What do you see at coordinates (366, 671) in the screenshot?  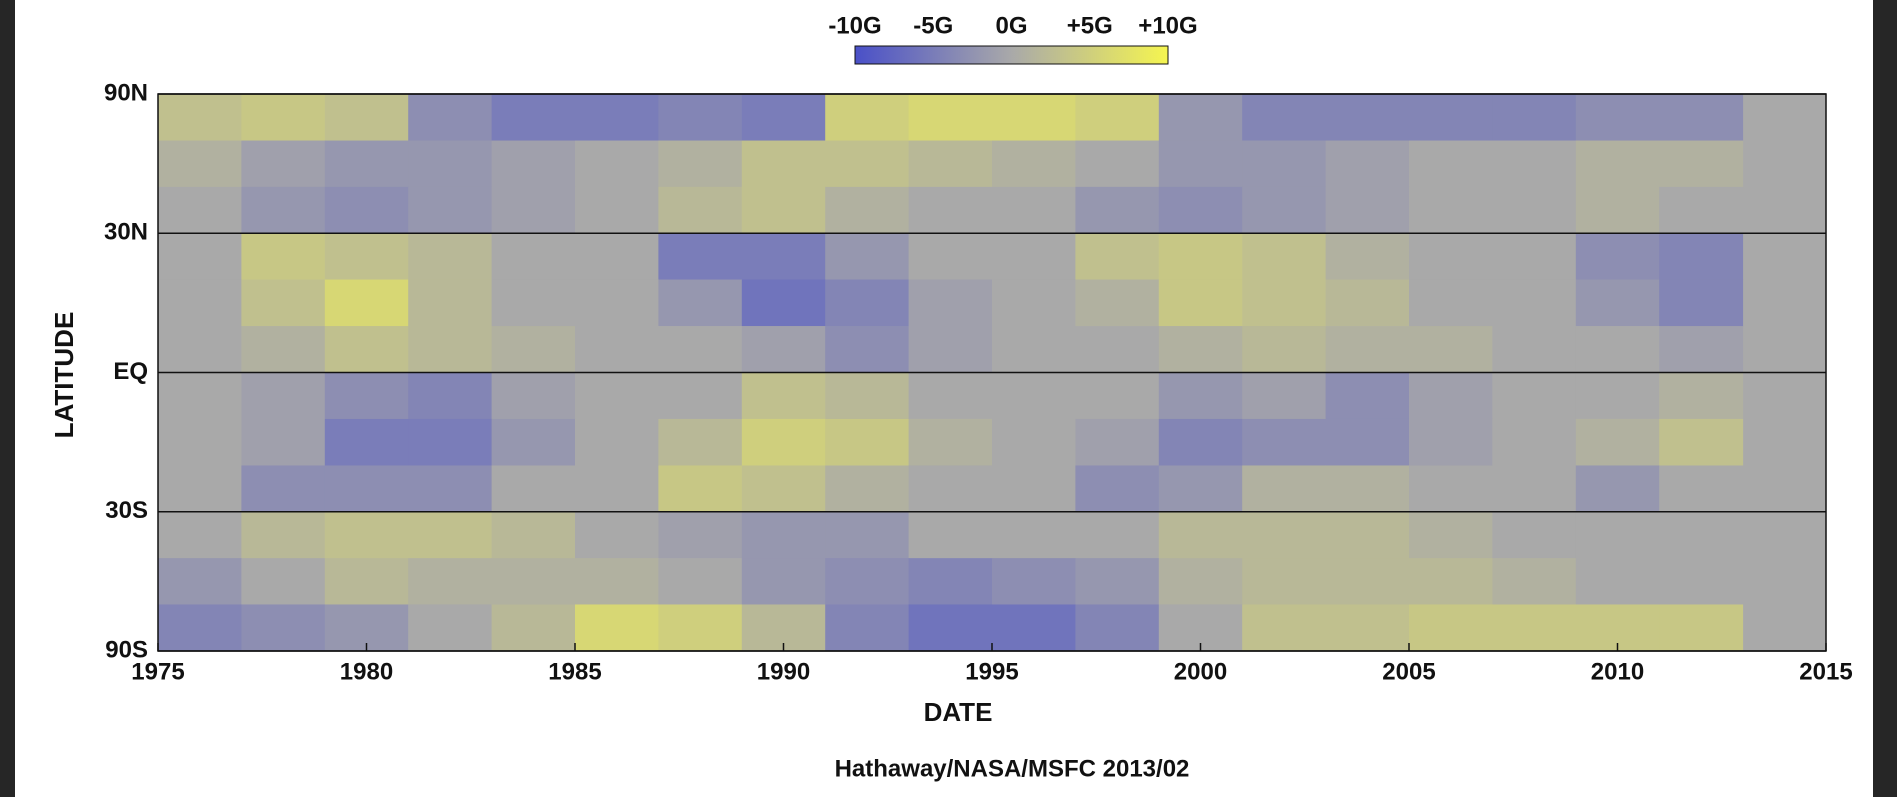 I see `x-tick-label: 1980` at bounding box center [366, 671].